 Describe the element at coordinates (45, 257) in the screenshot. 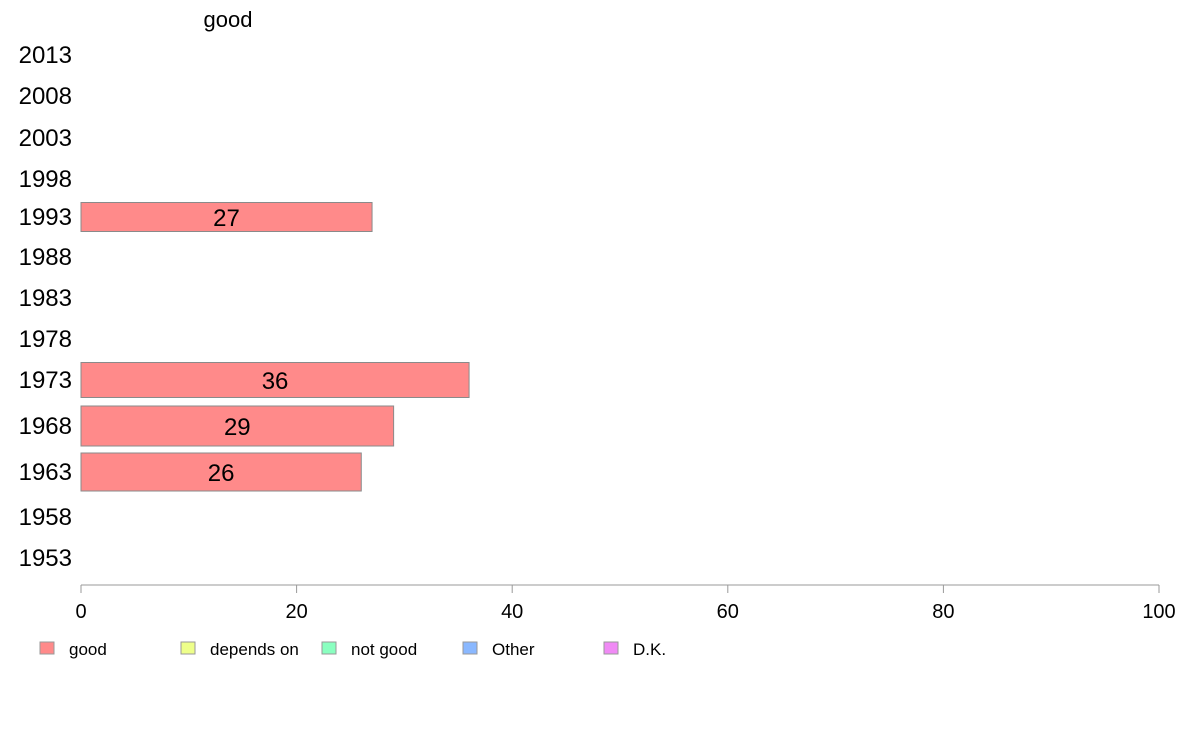

I see `y-tick-label: 1988` at that location.